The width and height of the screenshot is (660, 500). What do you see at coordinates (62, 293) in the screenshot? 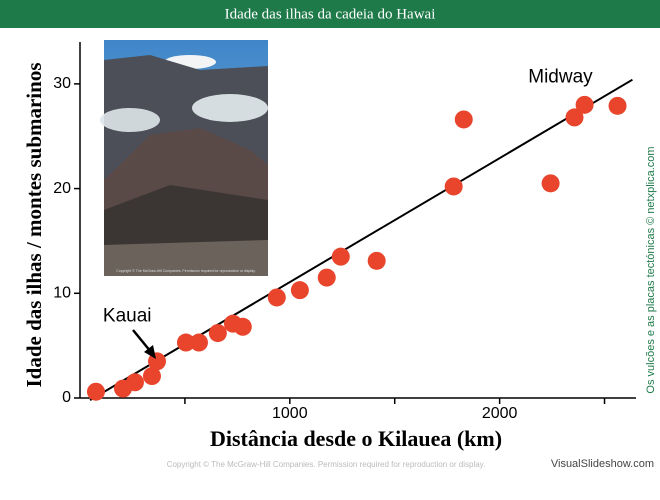
I see `y-tick-label: 10` at bounding box center [62, 293].